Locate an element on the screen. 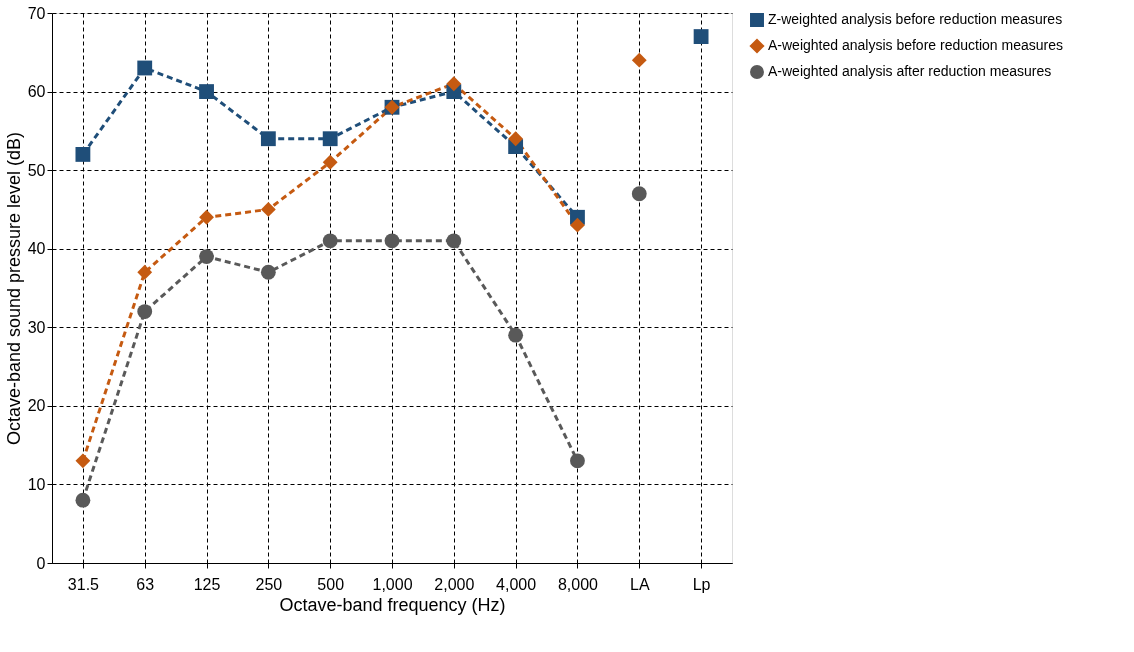  x-tick-label: 4,000 is located at coordinates (516, 584).